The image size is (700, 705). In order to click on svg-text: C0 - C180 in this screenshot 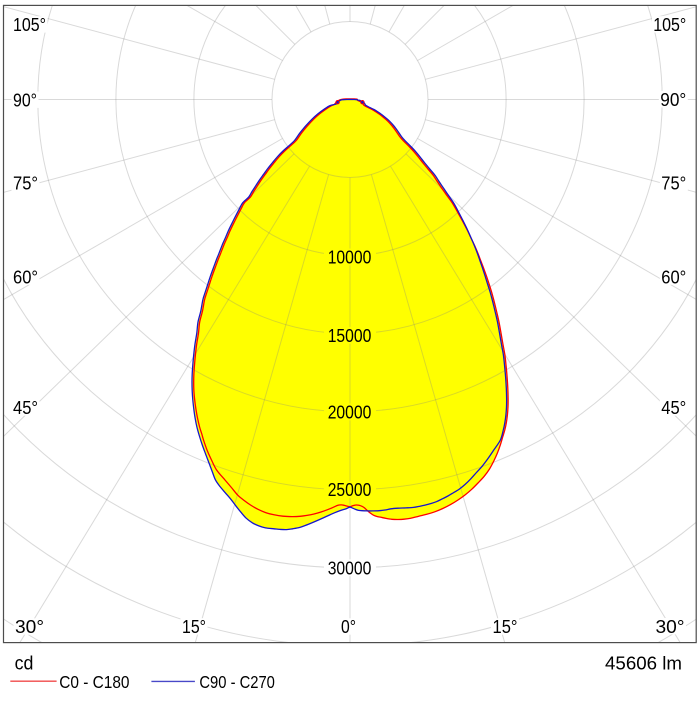, I will do `click(94, 682)`.